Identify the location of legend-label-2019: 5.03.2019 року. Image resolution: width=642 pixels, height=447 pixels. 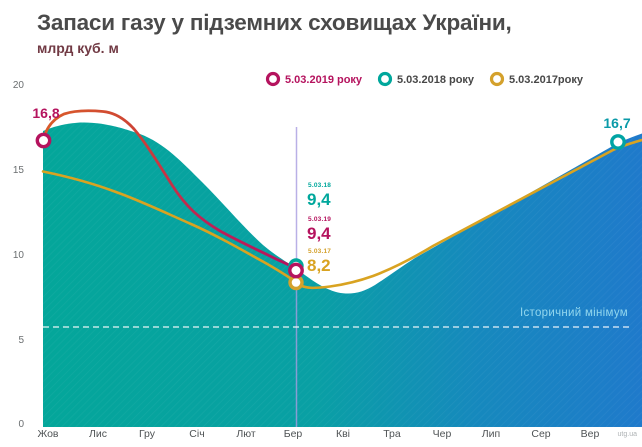
(324, 80).